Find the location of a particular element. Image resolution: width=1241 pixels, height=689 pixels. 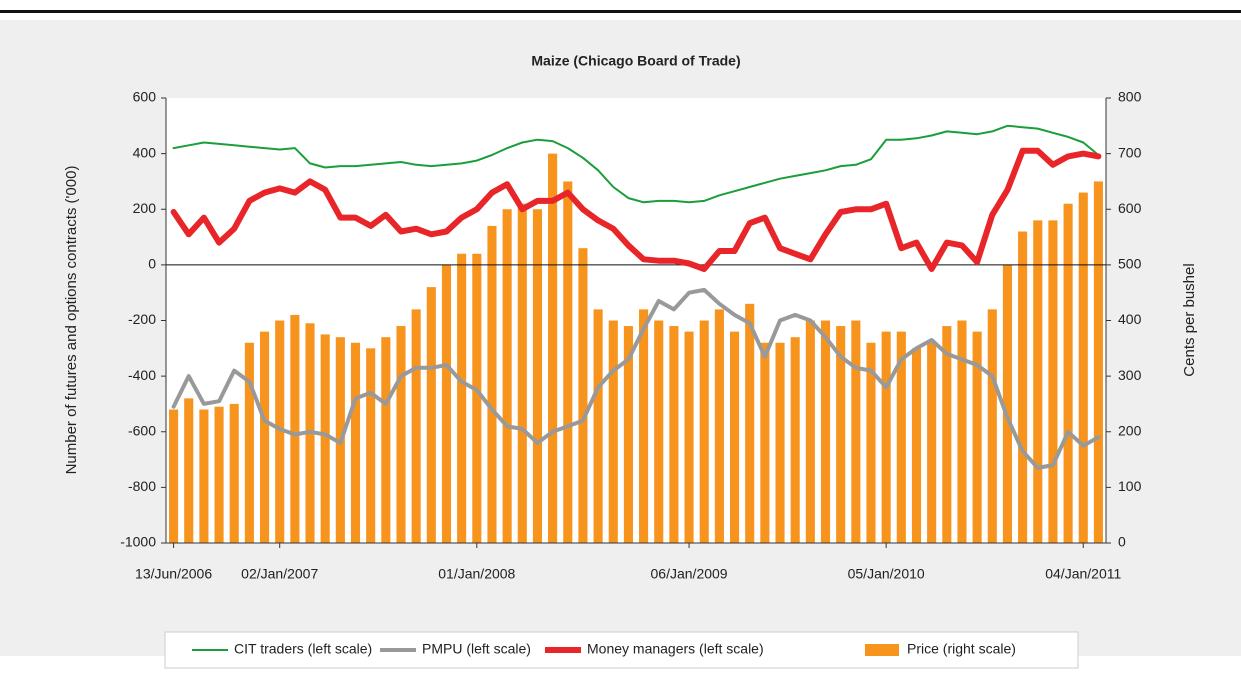

y2-tick-label: 800 is located at coordinates (1130, 97).